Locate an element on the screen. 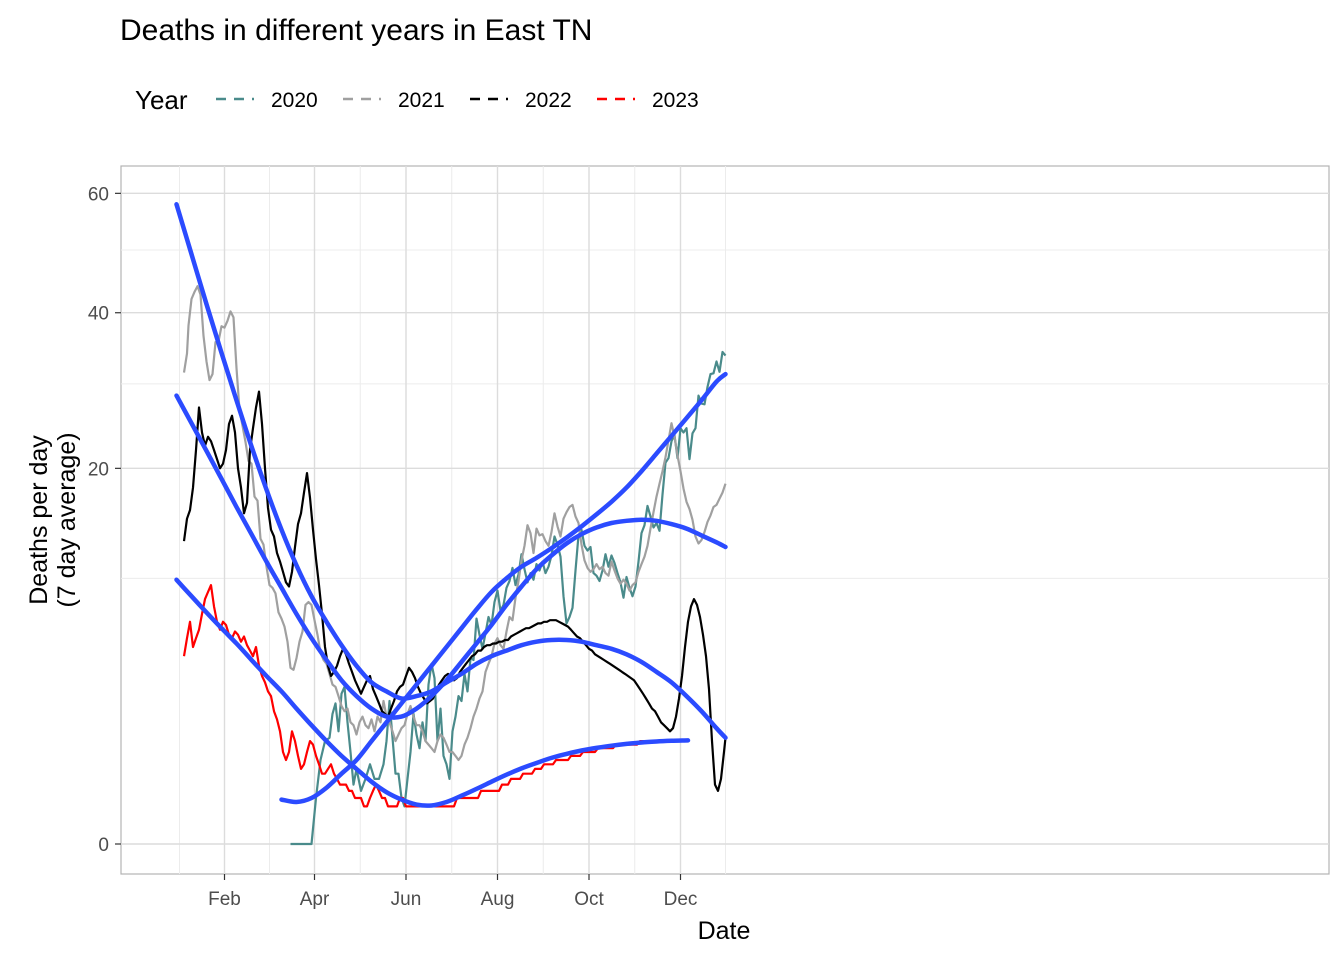 The height and width of the screenshot is (960, 1344). x-tick-label: Dec is located at coordinates (681, 899).